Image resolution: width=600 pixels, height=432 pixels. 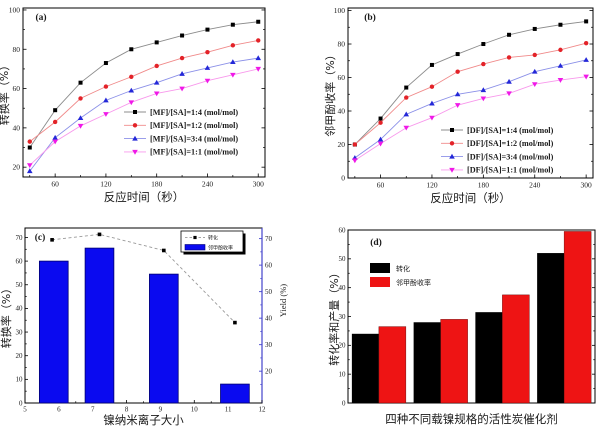 What do you see at coordinates (343, 230) in the screenshot?
I see `y-tick-label: 60` at bounding box center [343, 230].